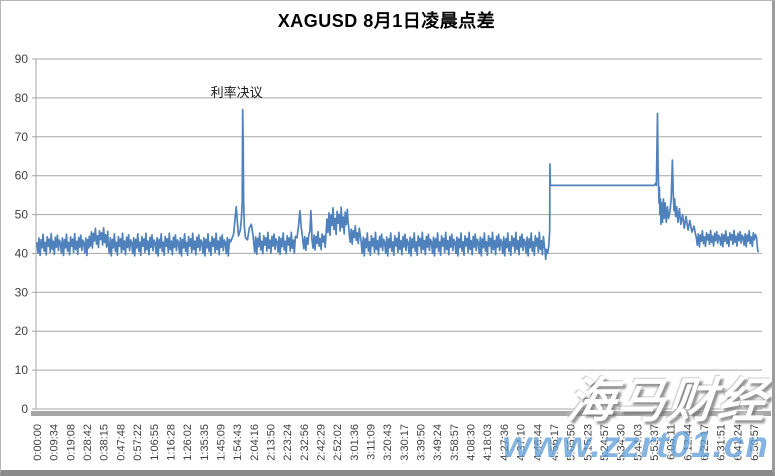  What do you see at coordinates (338, 442) in the screenshot?
I see `x-tick-label: 2:52:02` at bounding box center [338, 442].